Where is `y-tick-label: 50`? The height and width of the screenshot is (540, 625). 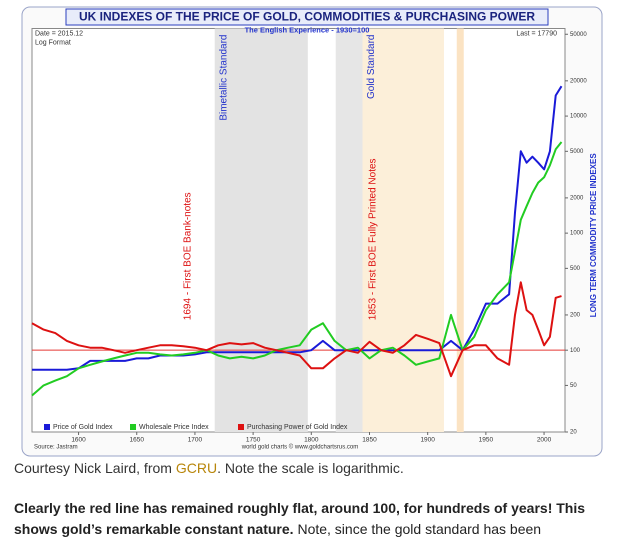 y-tick-label: 50 is located at coordinates (573, 386).